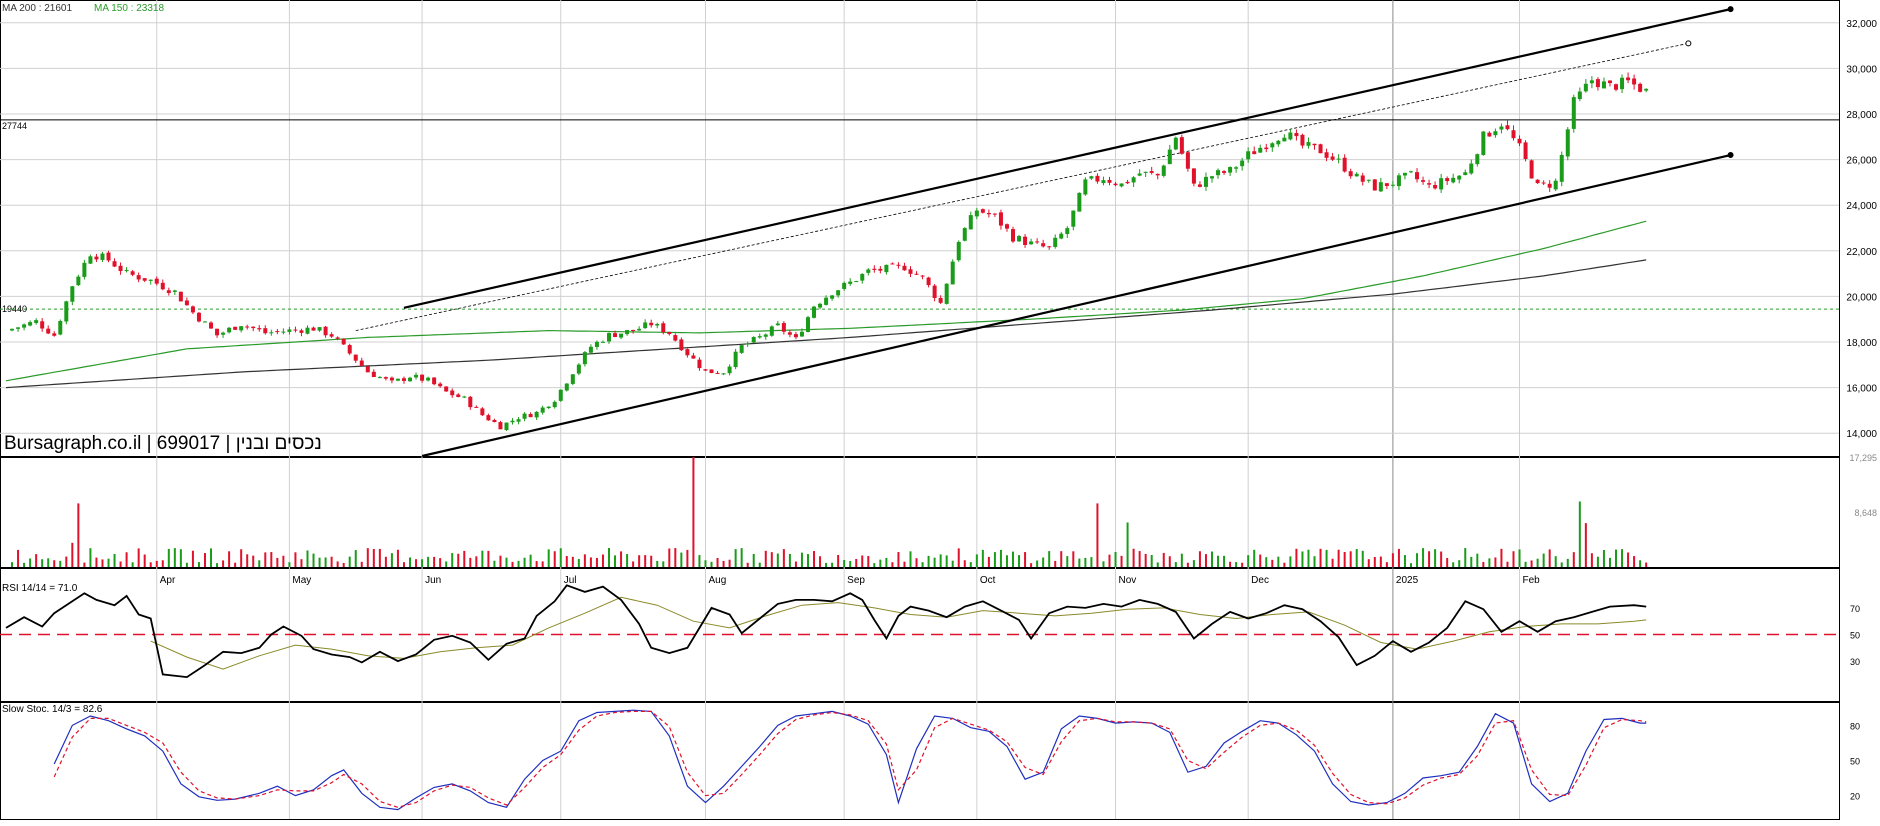 This screenshot has width=1880, height=826. I want to click on rsi-tick-label: 50, so click(1855, 636).